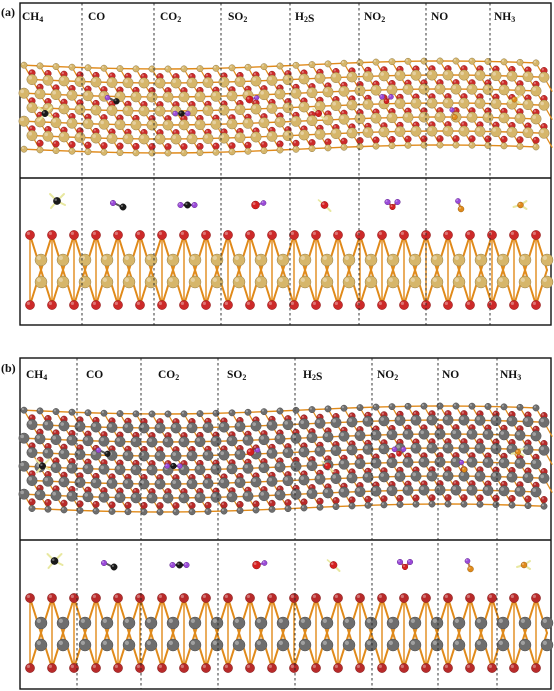  What do you see at coordinates (112, 565) in the screenshot?
I see `carbon-atom-highlight` at bounding box center [112, 565].